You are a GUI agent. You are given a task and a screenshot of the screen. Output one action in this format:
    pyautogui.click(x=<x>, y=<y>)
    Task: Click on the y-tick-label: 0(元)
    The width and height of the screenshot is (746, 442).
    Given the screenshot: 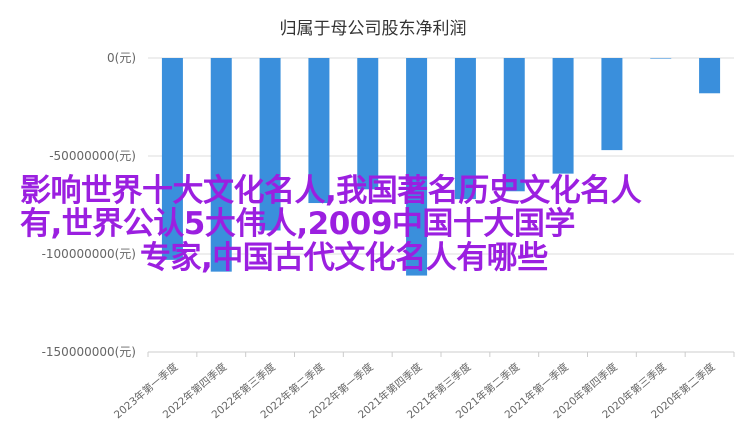 What is the action you would take?
    pyautogui.click(x=121, y=58)
    